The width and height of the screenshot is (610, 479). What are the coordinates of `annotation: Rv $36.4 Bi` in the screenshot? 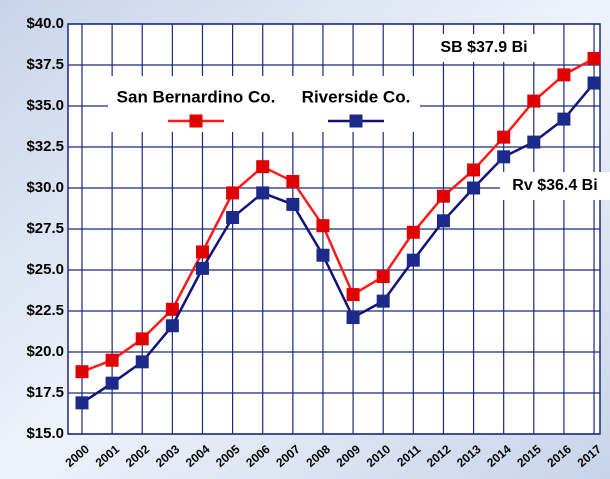 It's located at (554, 185).